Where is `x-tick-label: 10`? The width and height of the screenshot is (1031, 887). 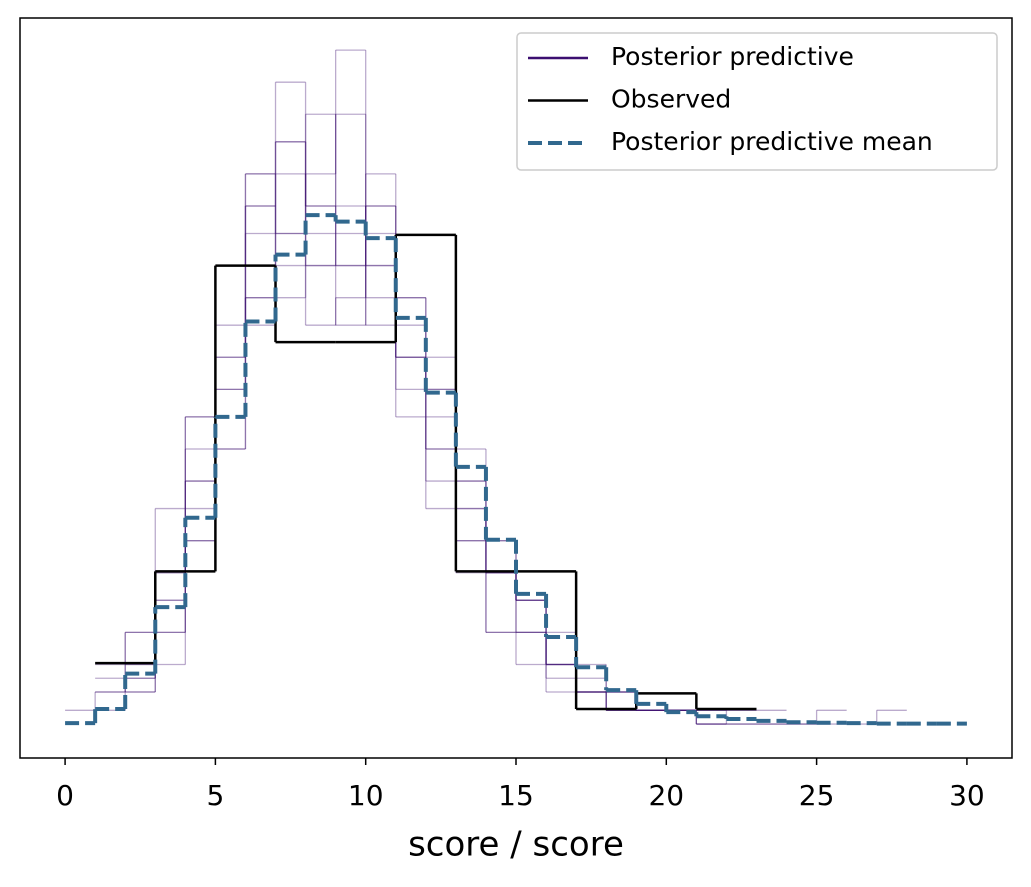
x-tick-label: 10 is located at coordinates (366, 795).